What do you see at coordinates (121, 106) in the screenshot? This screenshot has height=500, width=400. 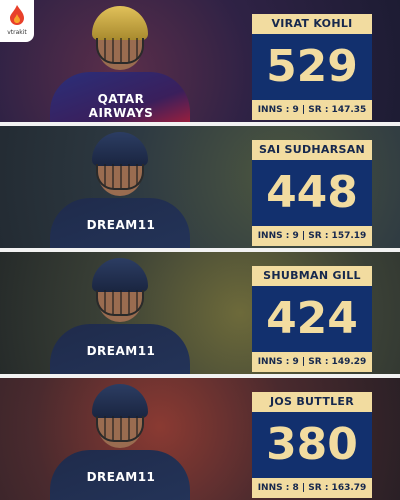 I see `jersey-sponsor: QATAR AIRWAYS` at bounding box center [121, 106].